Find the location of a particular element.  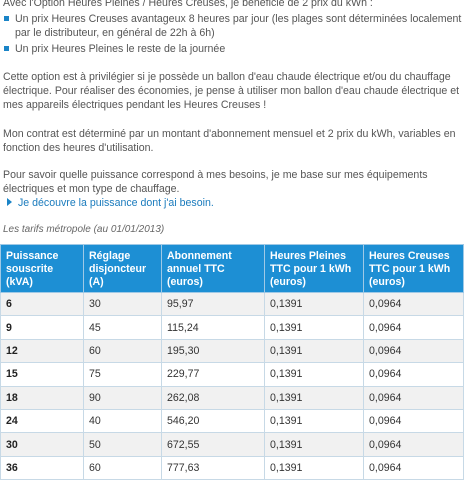

header-puissance: Puissance souscrite (kVA) is located at coordinates (42, 268).